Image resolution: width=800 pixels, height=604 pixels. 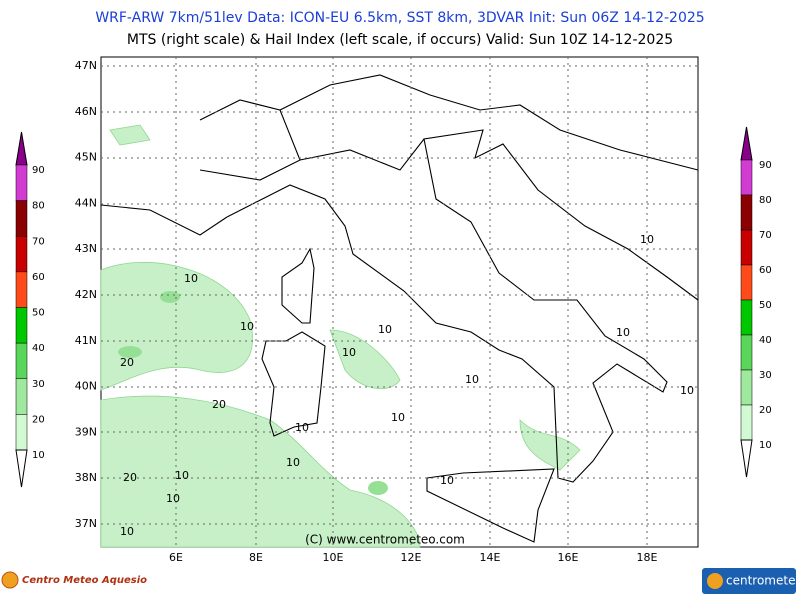 What do you see at coordinates (86, 65) in the screenshot?
I see `lat-label: 47N` at bounding box center [86, 65].